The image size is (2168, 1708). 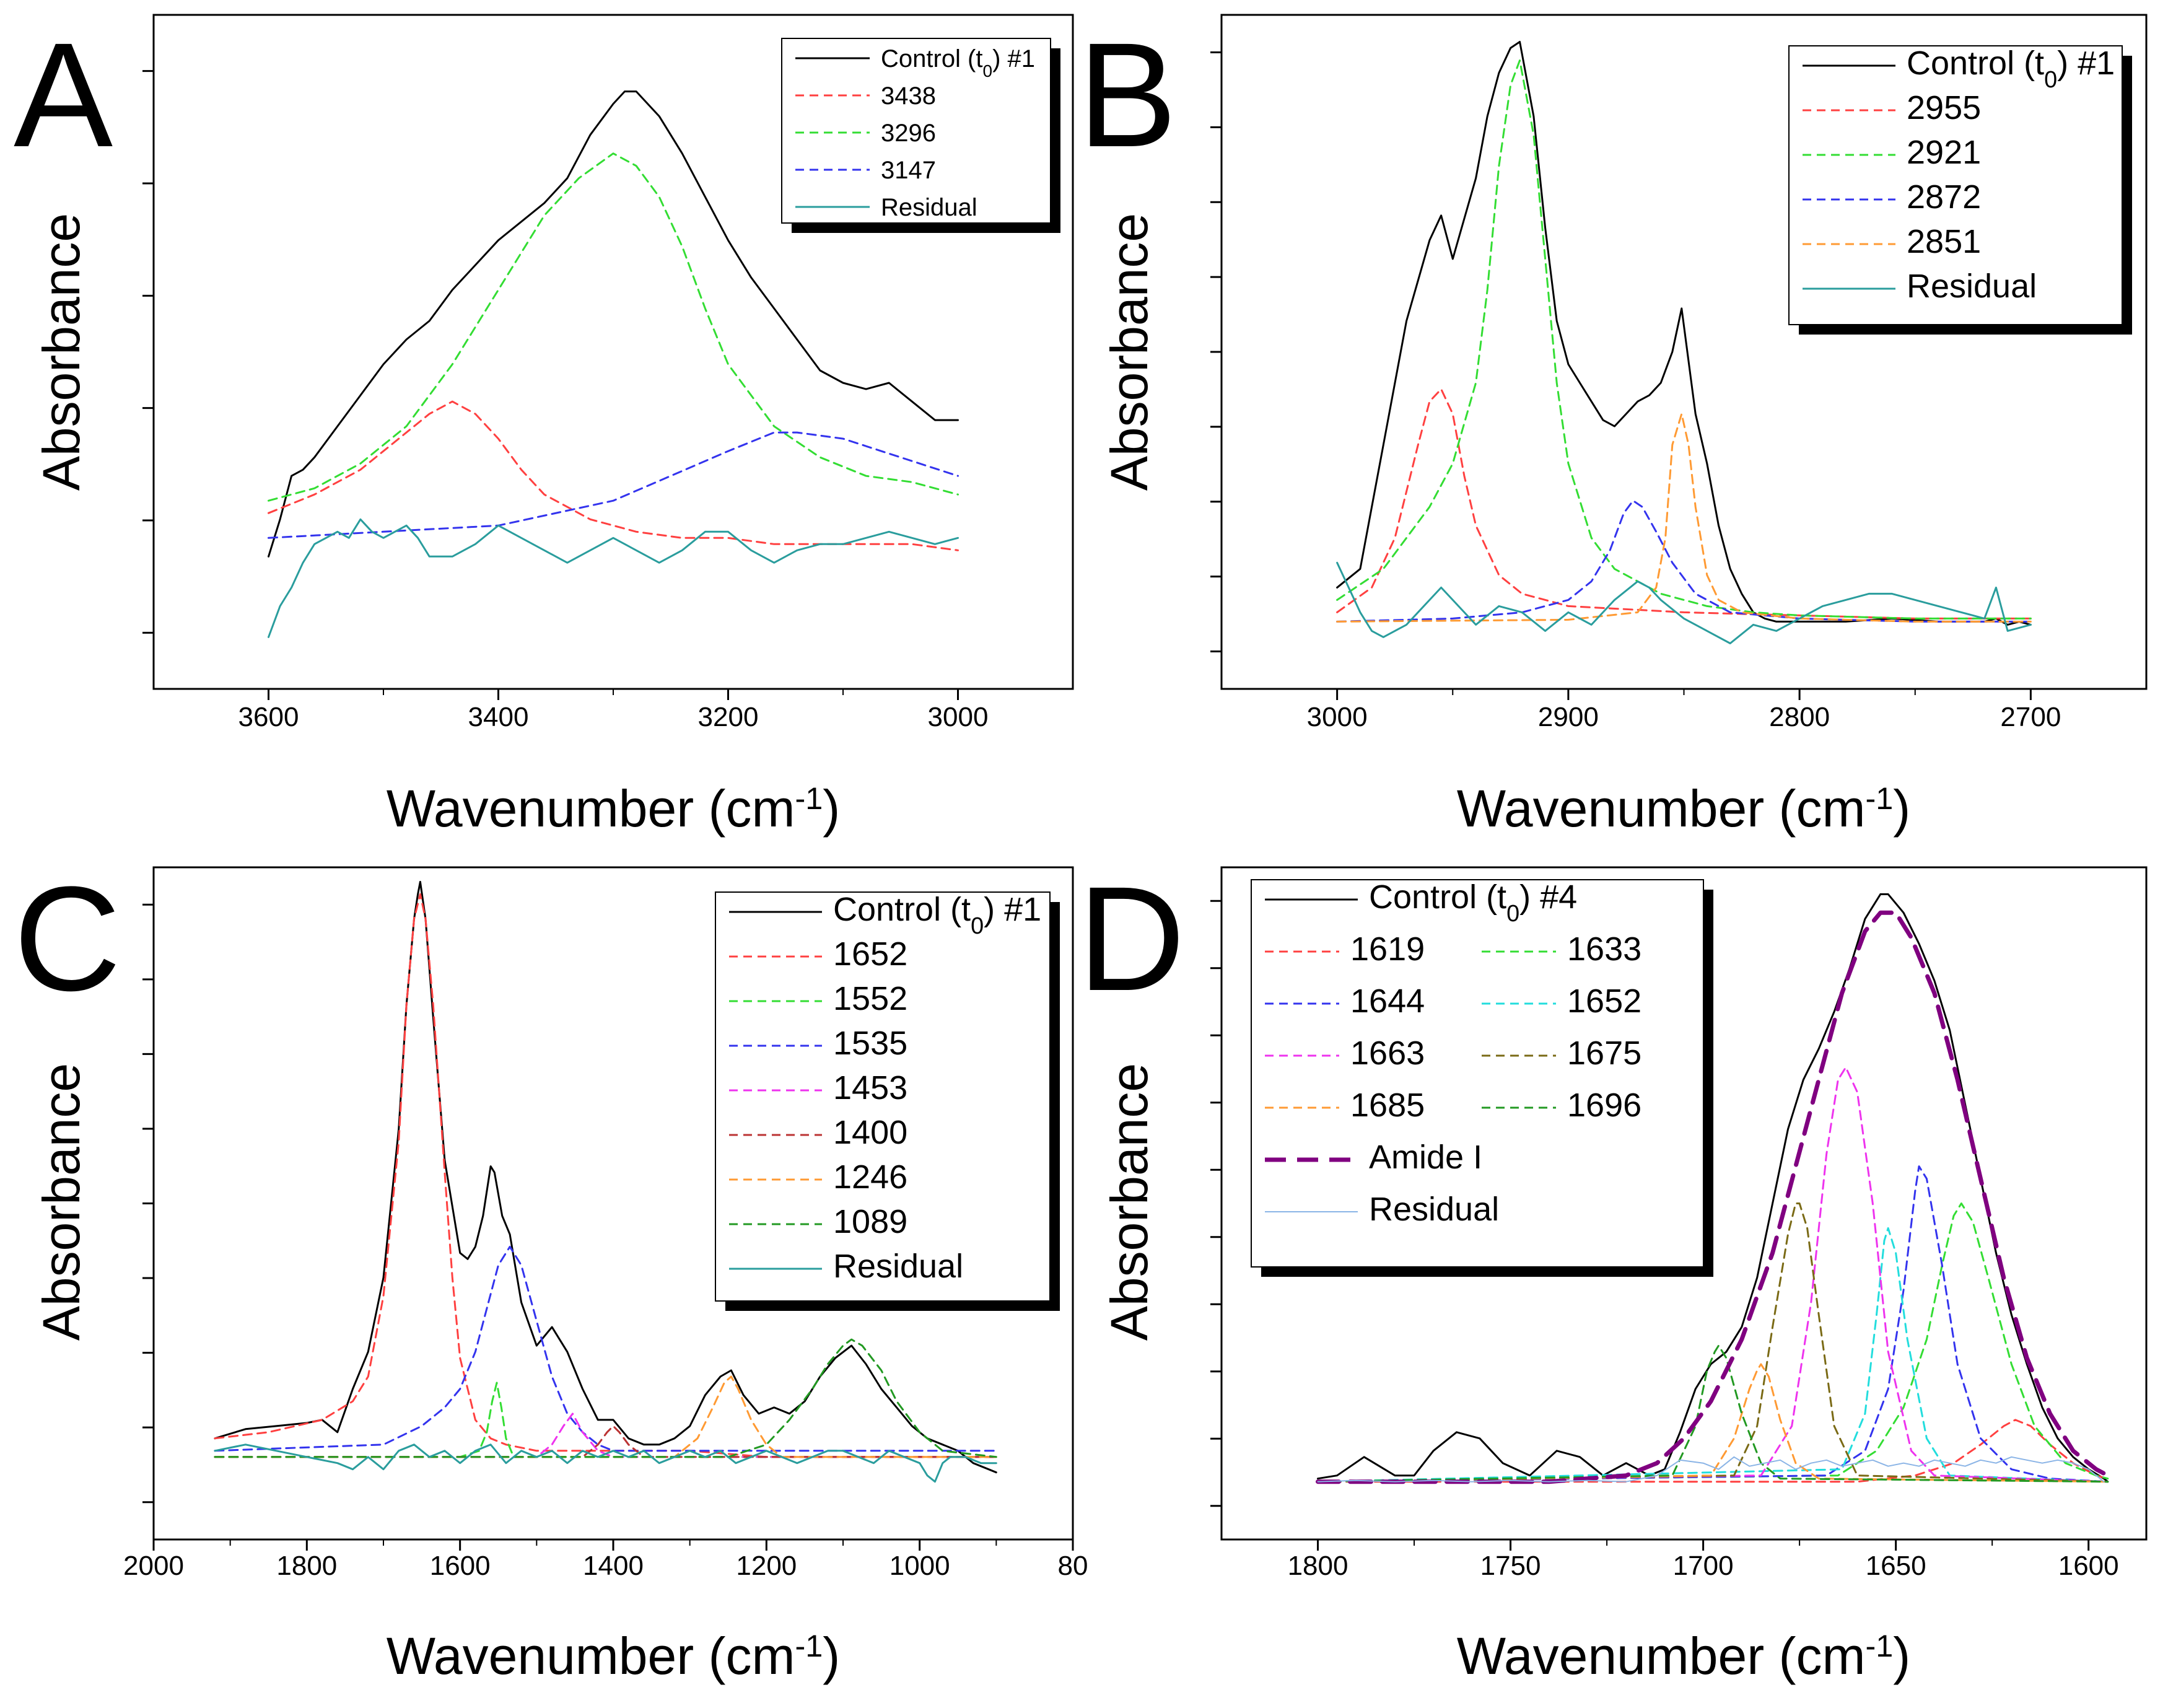 I want to click on legend-label: 2921, so click(x=1944, y=152).